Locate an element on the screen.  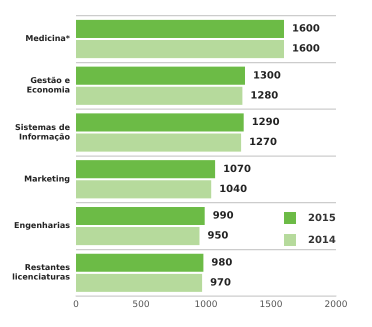
data-label: 970 is located at coordinates (221, 282).